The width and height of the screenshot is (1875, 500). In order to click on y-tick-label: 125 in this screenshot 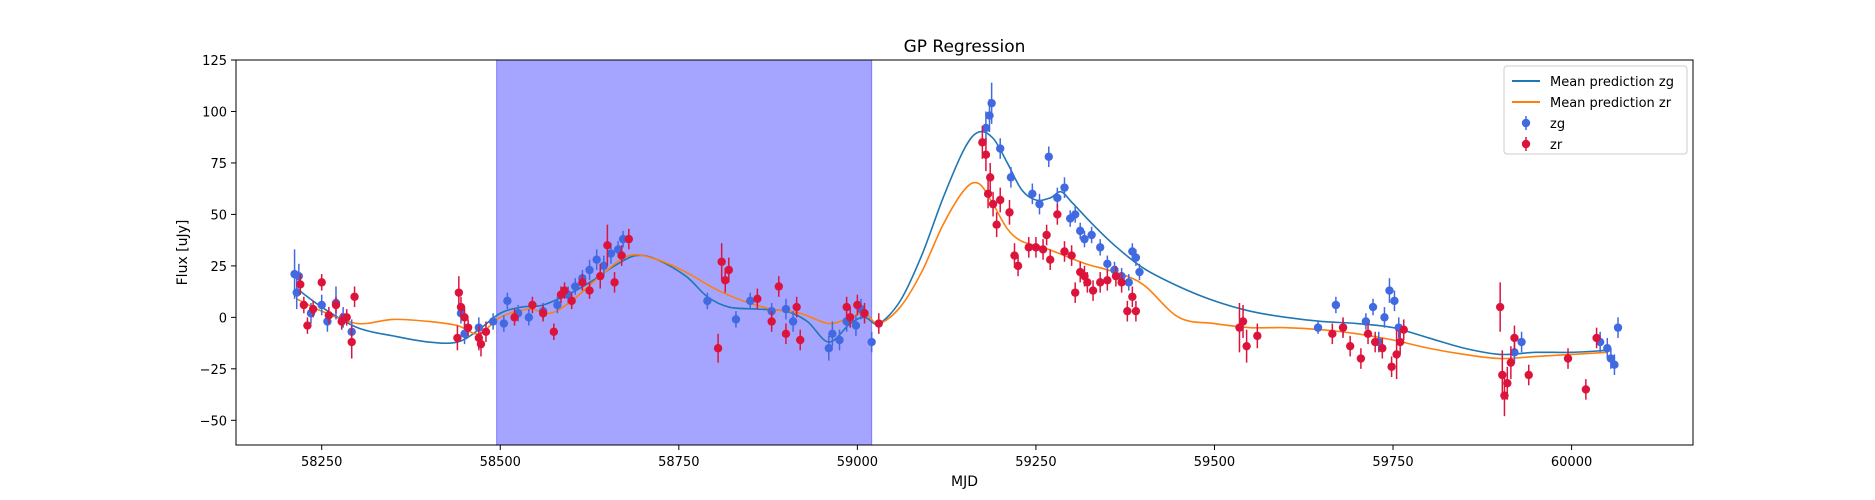, I will do `click(214, 61)`.